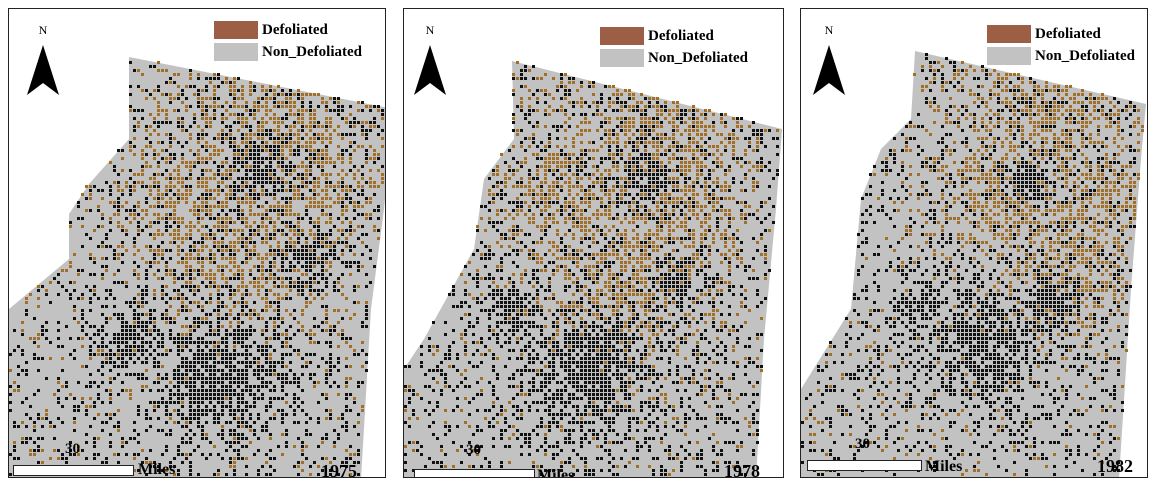 Image resolution: width=1154 pixels, height=485 pixels. What do you see at coordinates (1115, 466) in the screenshot?
I see `map-year-label: 1982` at bounding box center [1115, 466].